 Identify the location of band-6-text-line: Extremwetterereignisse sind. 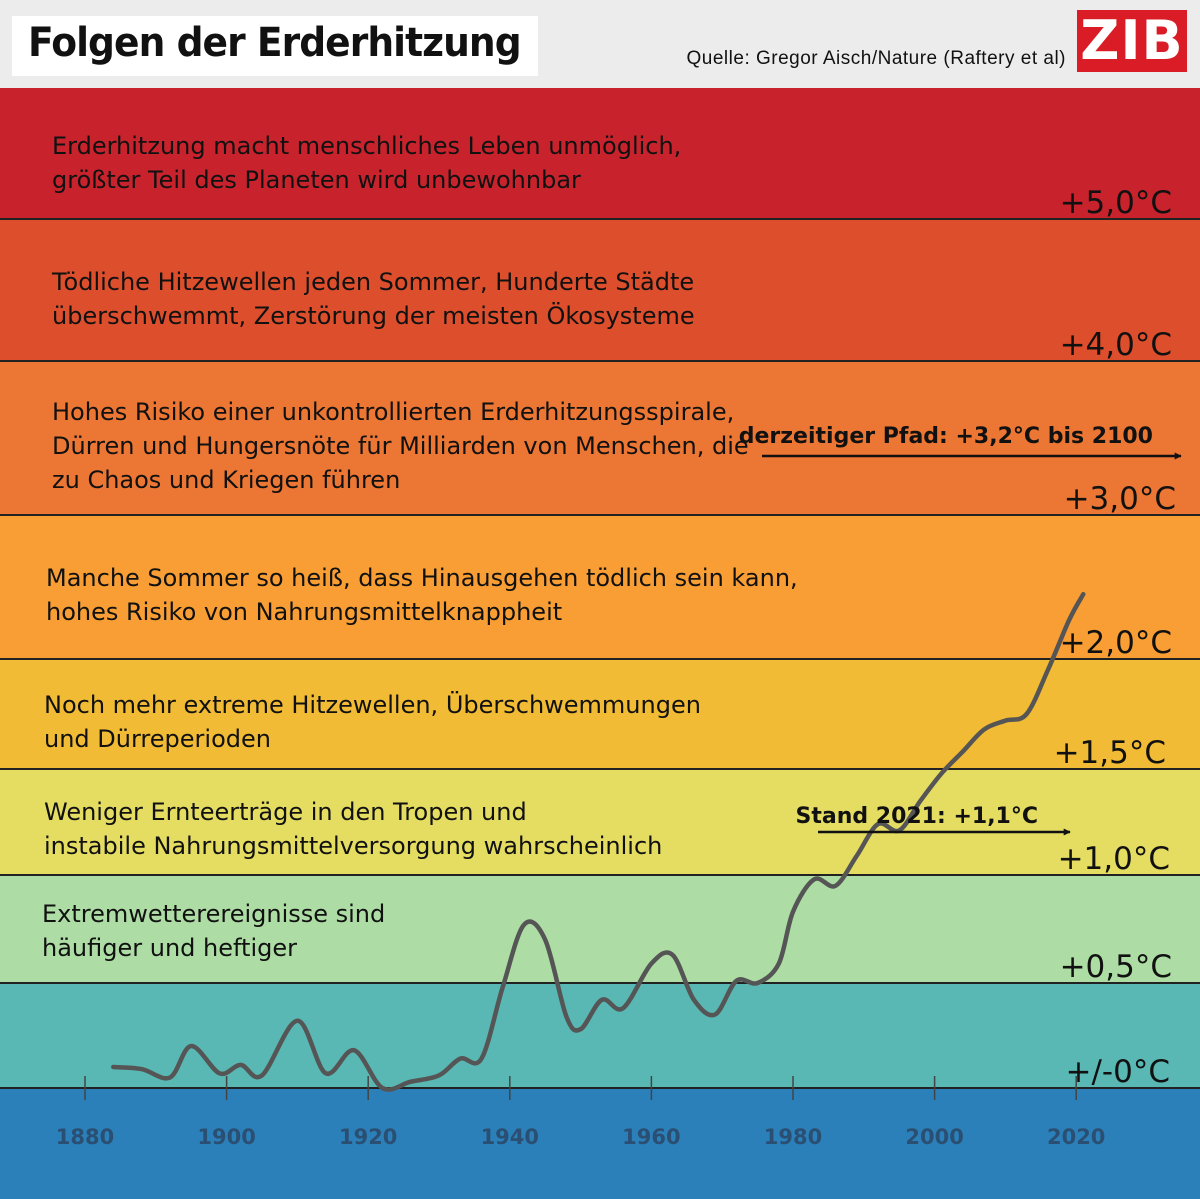
(213, 914).